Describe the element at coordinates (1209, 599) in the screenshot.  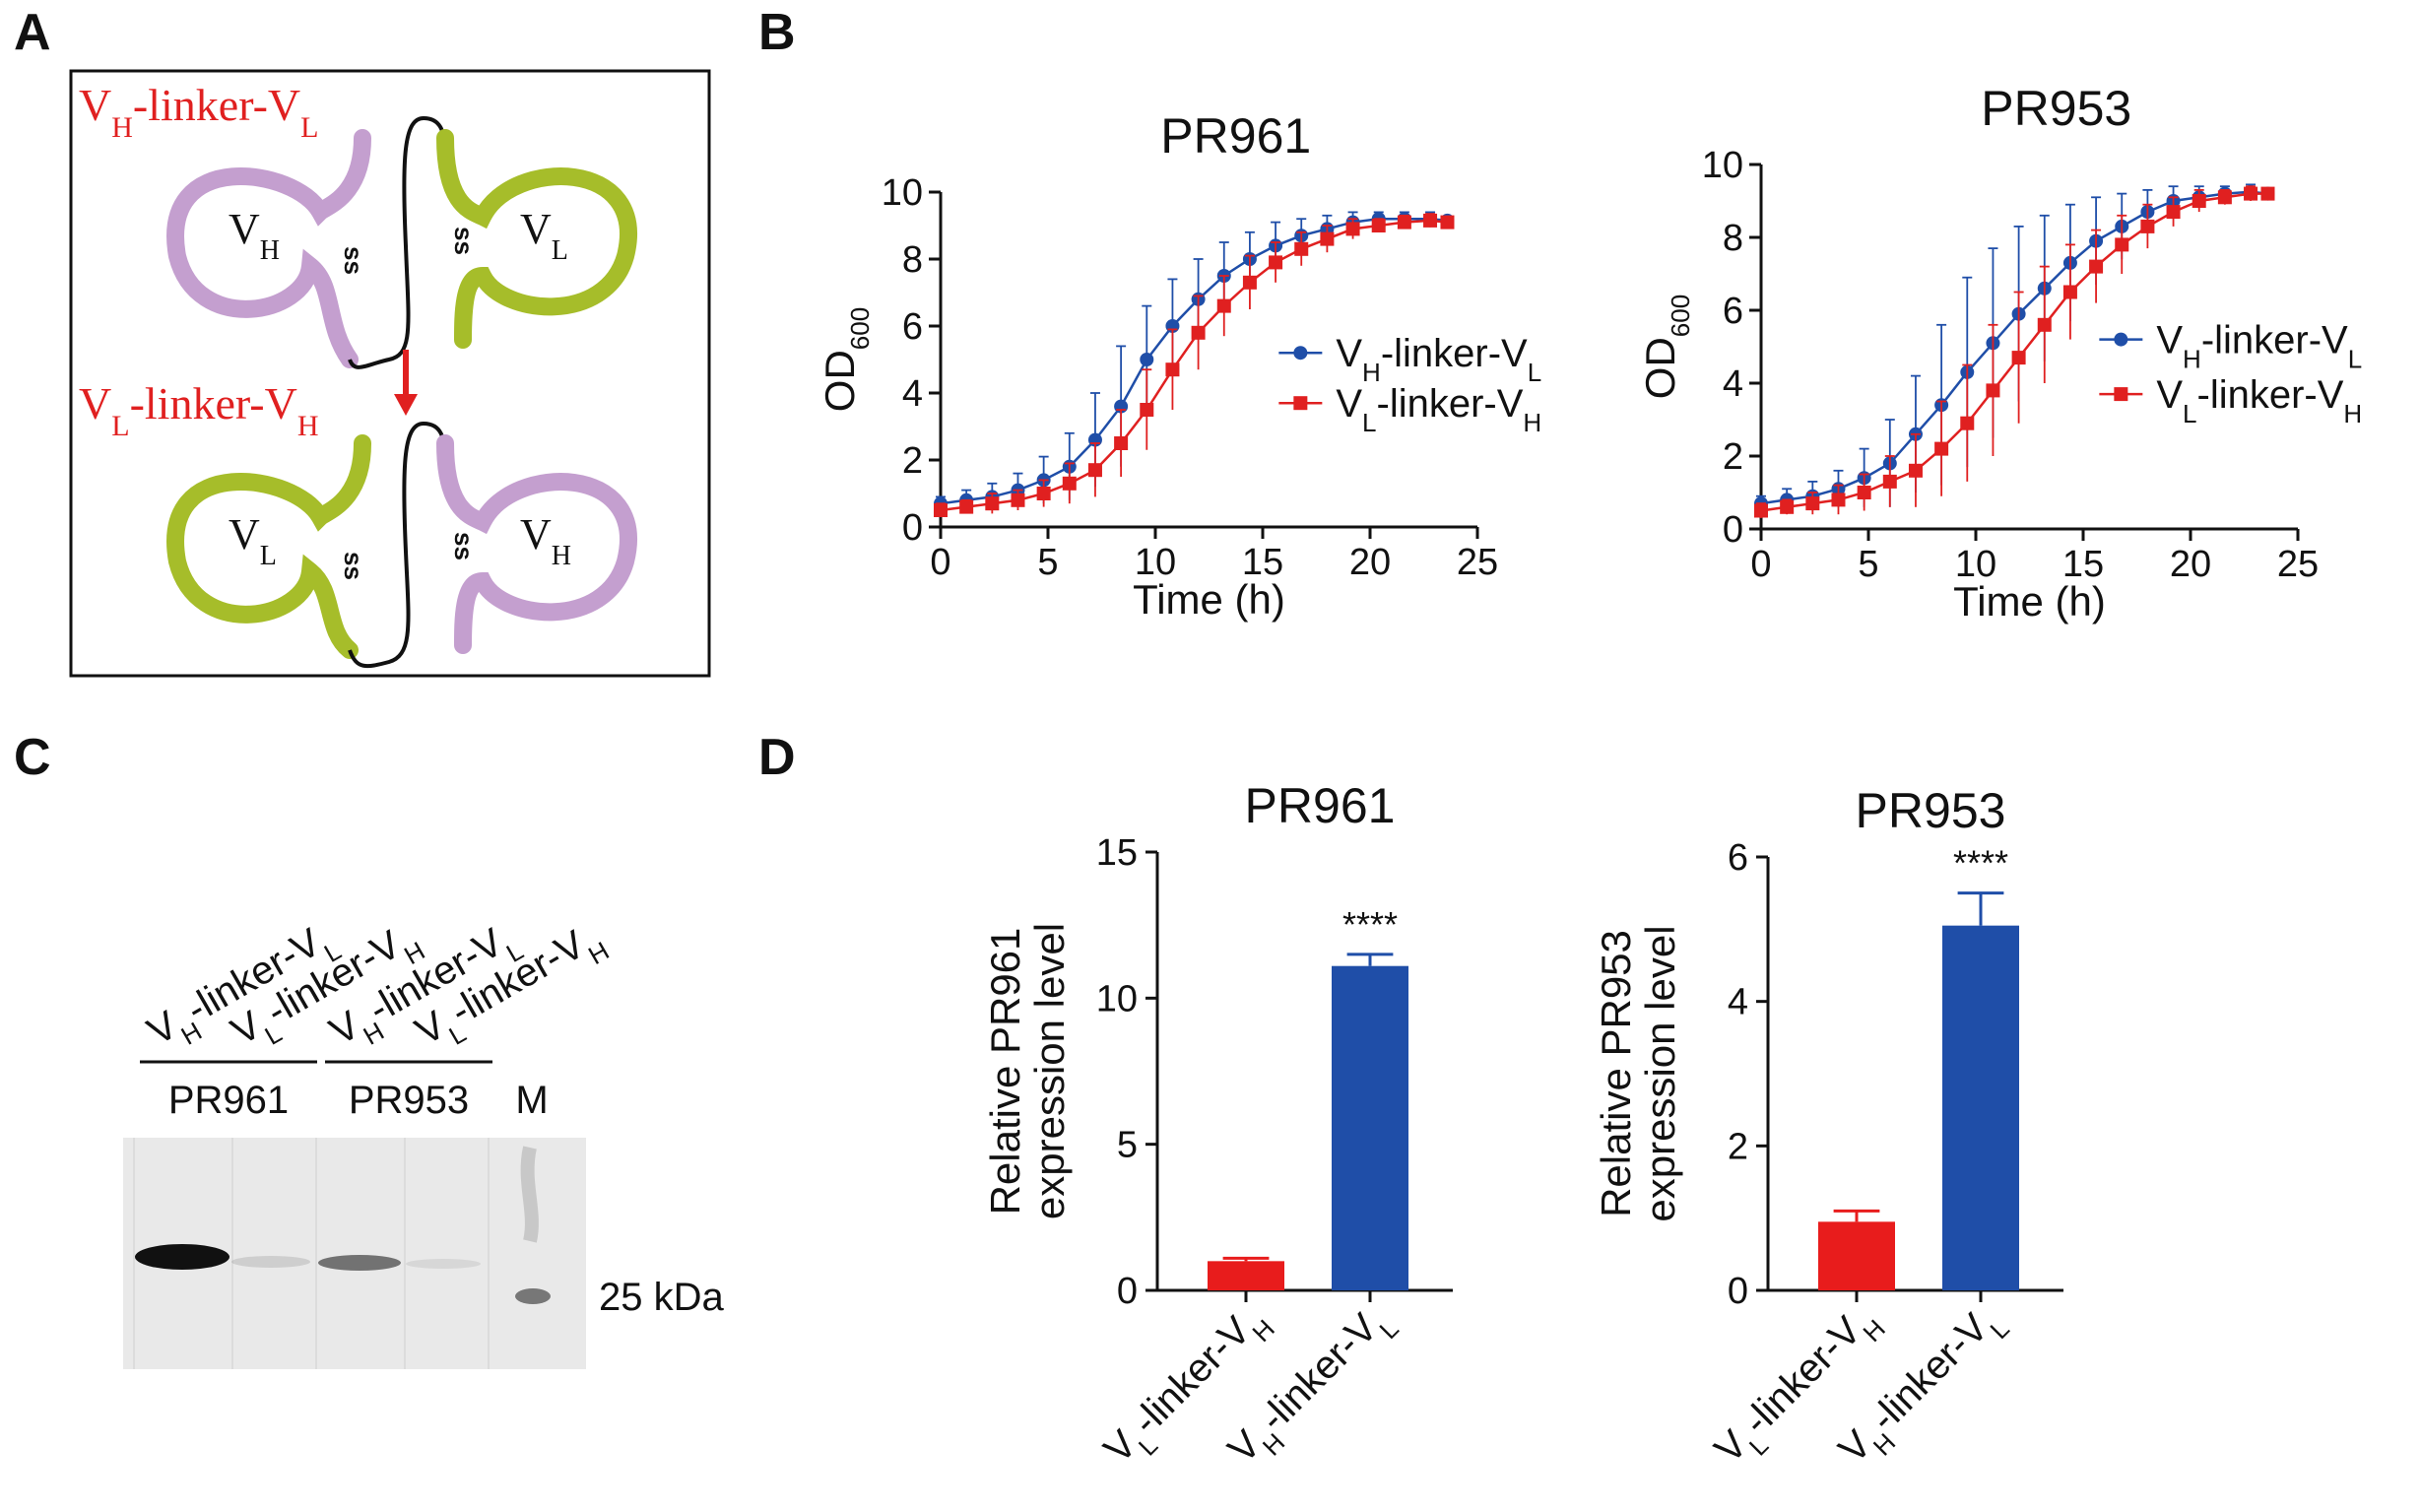
I see `x-axis-label: Time (h)` at that location.